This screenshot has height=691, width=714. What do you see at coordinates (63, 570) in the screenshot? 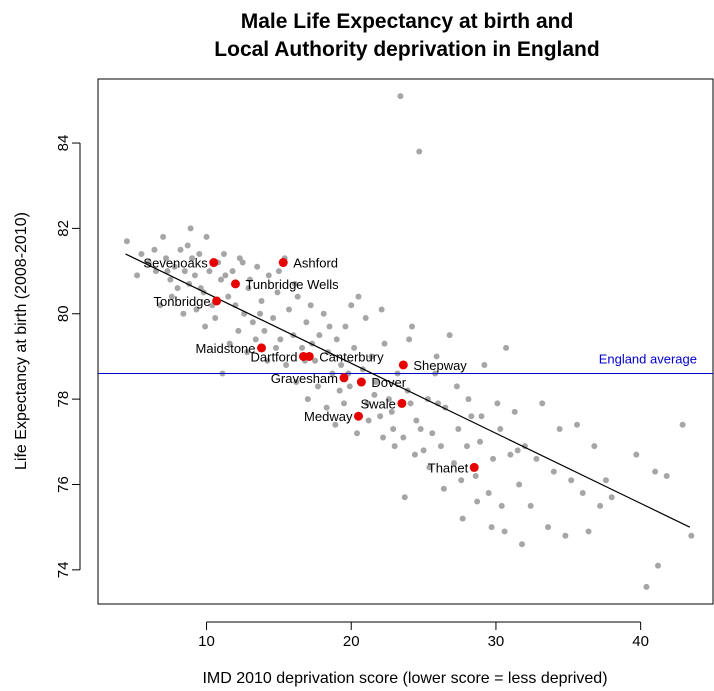
I see `y-tick-label: 74` at bounding box center [63, 570].